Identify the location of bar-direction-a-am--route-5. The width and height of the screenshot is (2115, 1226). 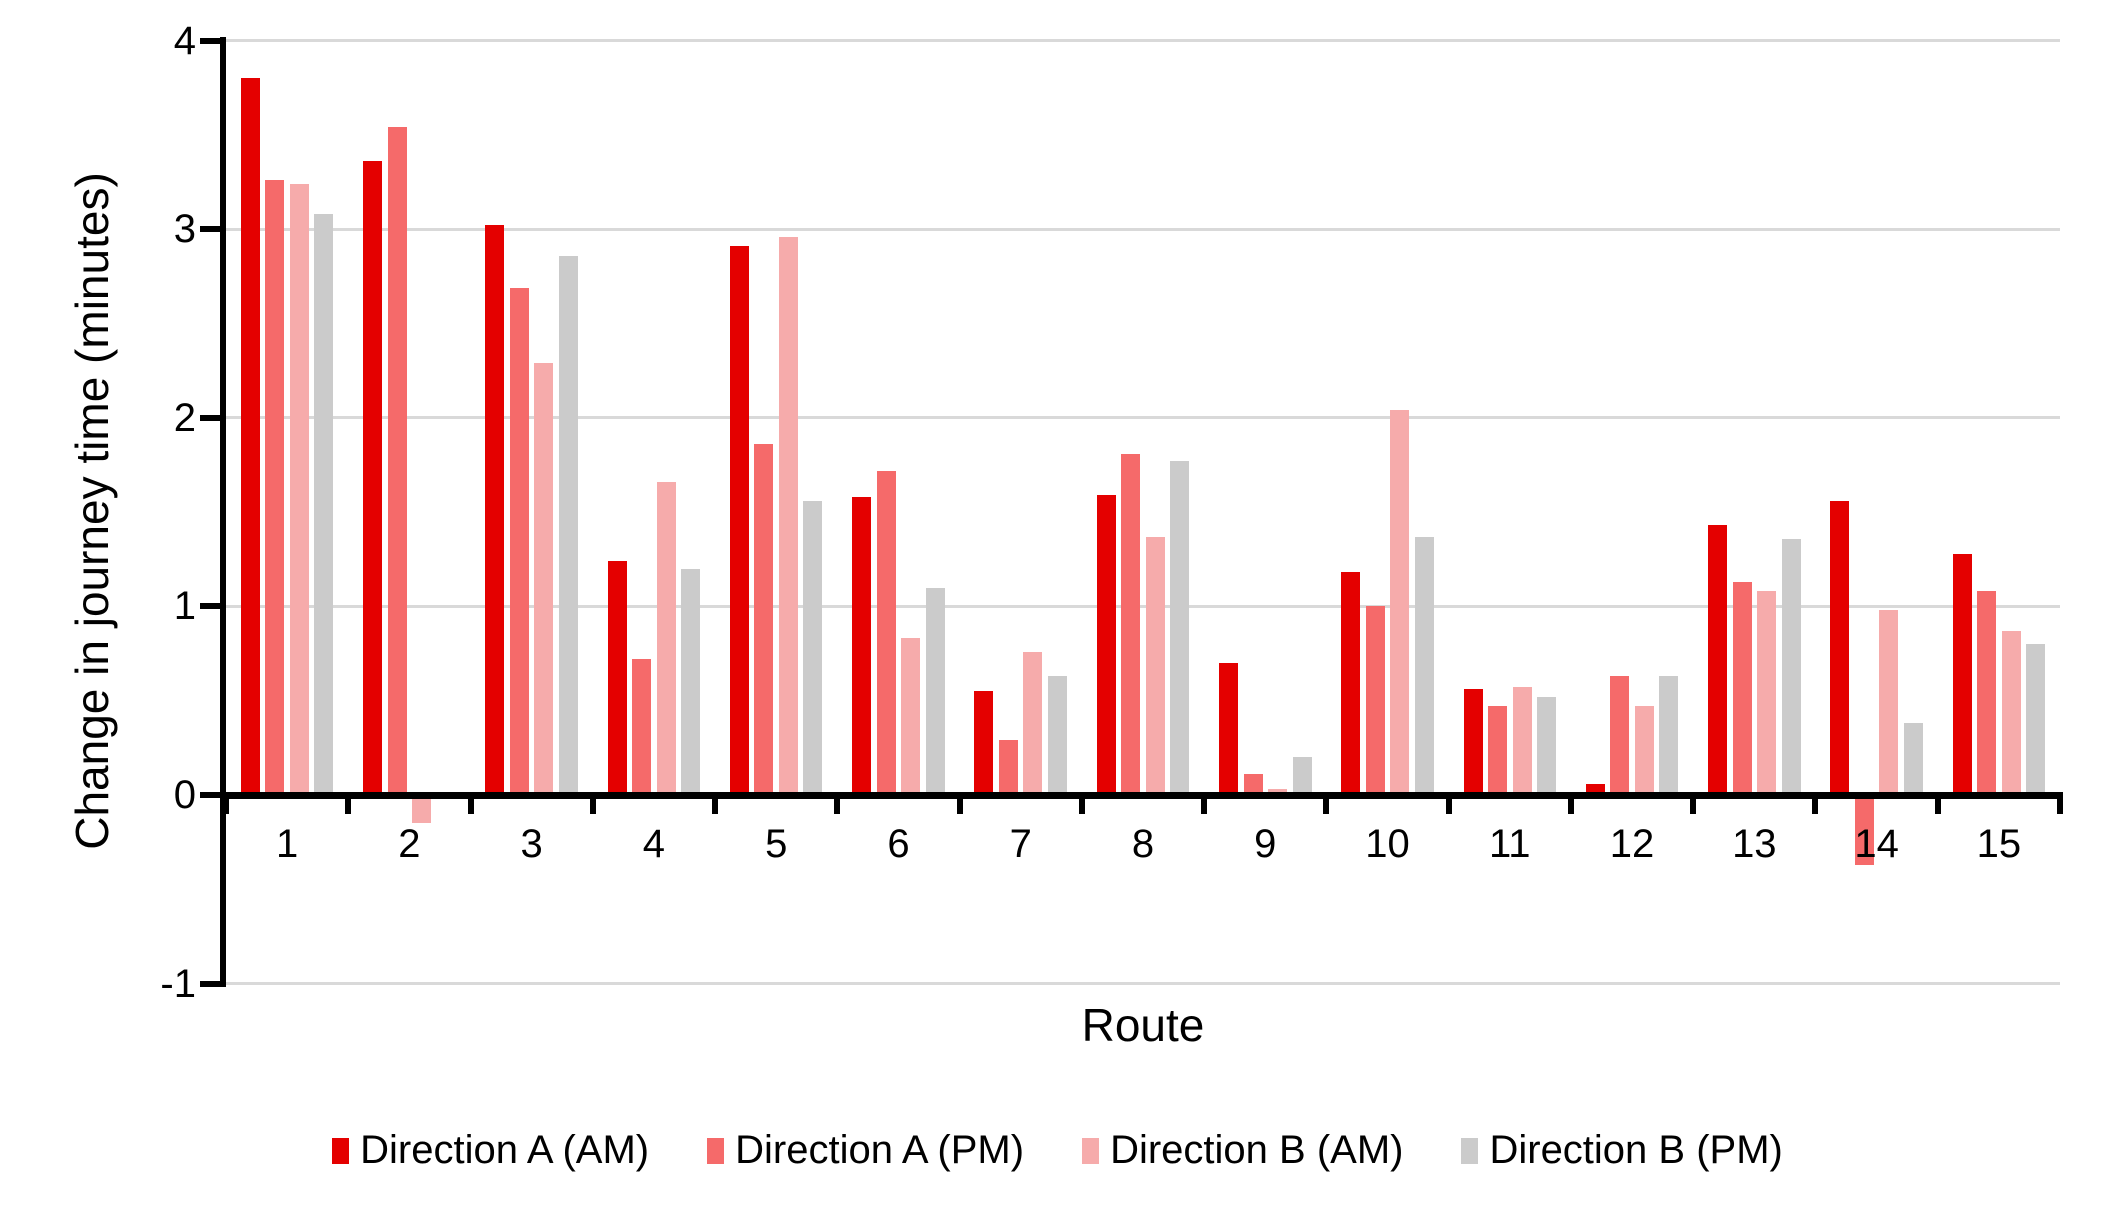
(739, 520).